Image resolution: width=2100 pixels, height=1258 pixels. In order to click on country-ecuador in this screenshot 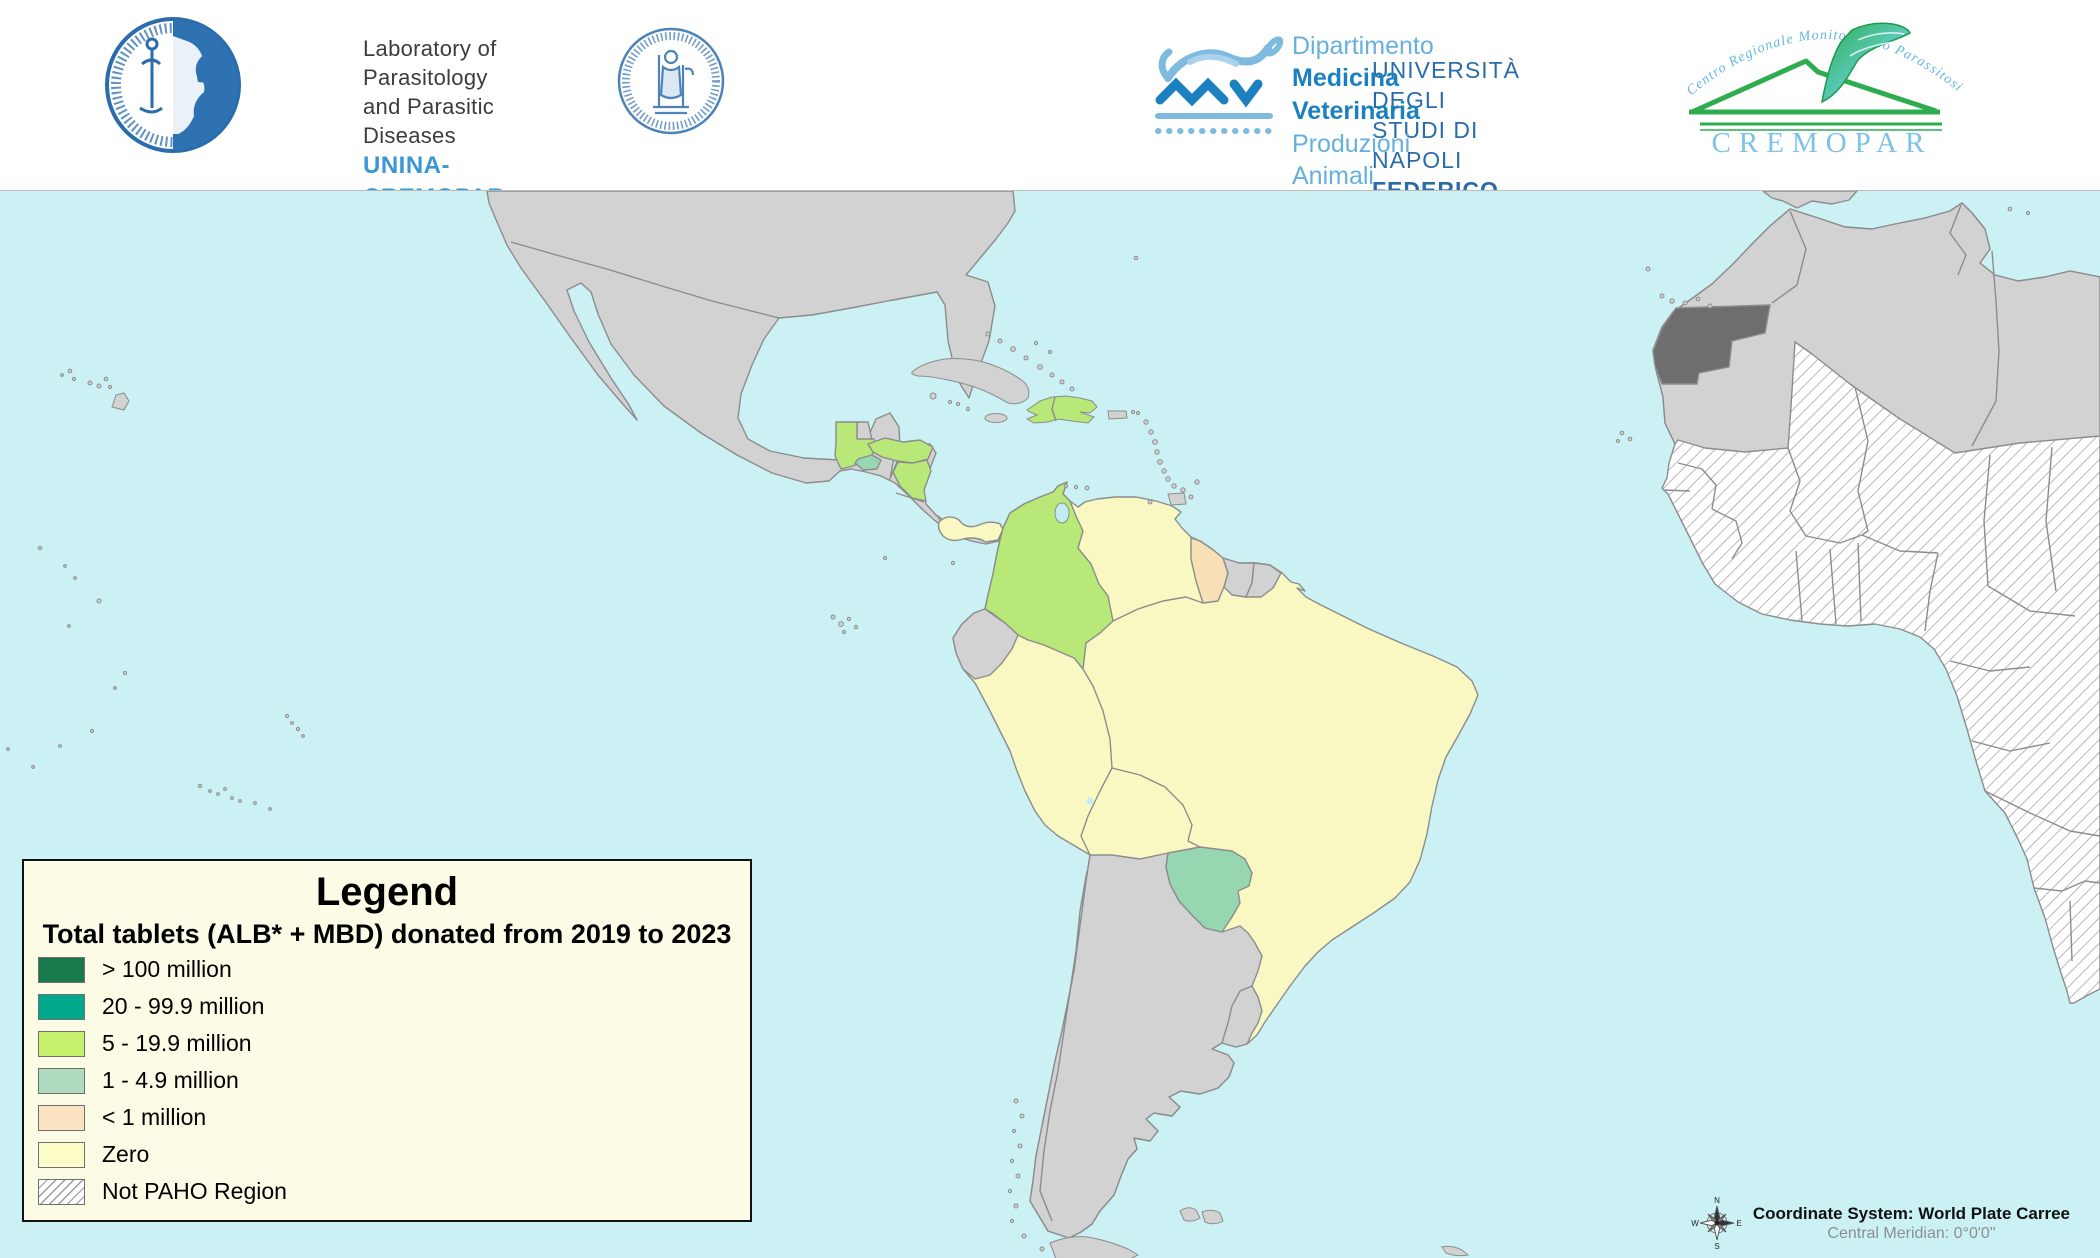, I will do `click(985, 644)`.